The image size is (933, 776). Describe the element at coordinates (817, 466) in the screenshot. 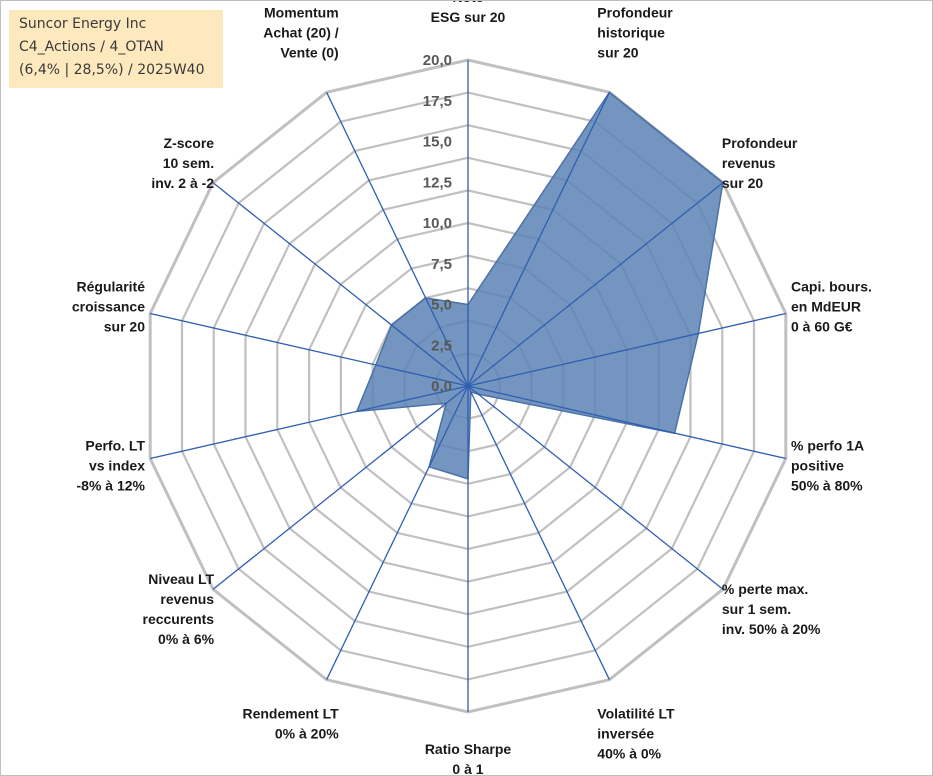

I see `axis-label-line: positive` at that location.